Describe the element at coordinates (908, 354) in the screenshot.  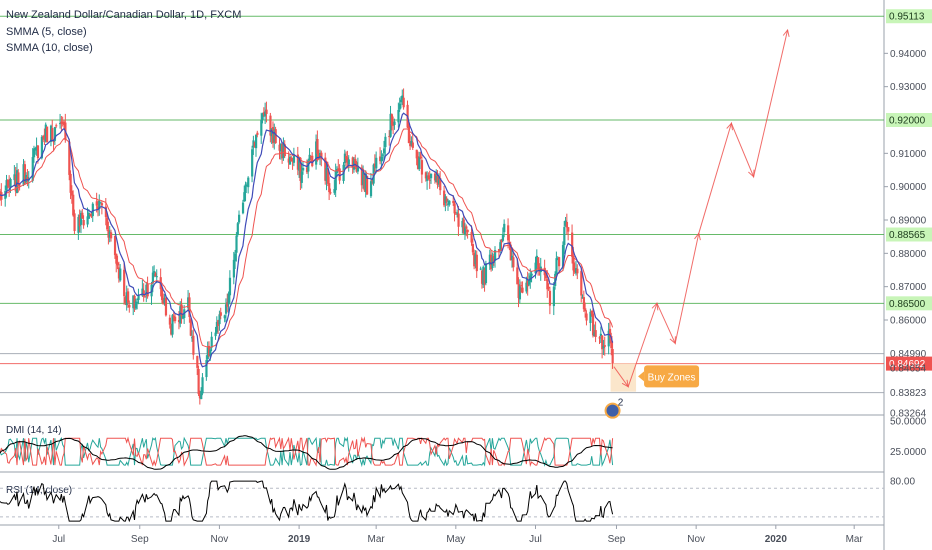
I see `price-level-label: 0.84990` at that location.